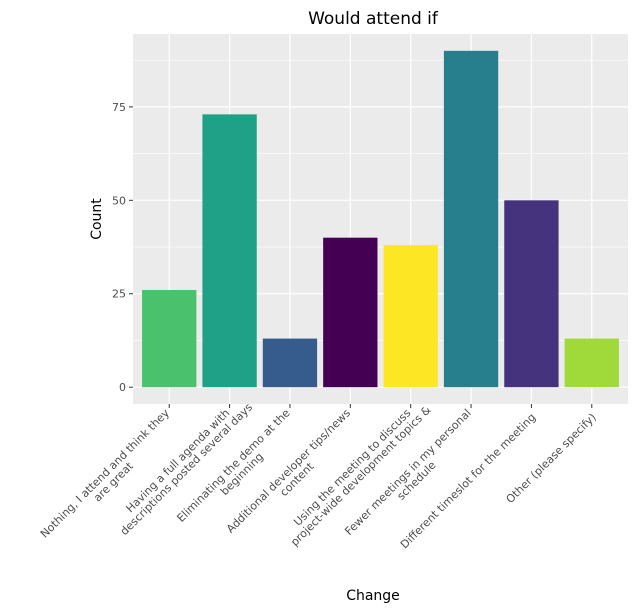  Describe the element at coordinates (97, 219) in the screenshot. I see `y-axis-title: Count` at that location.